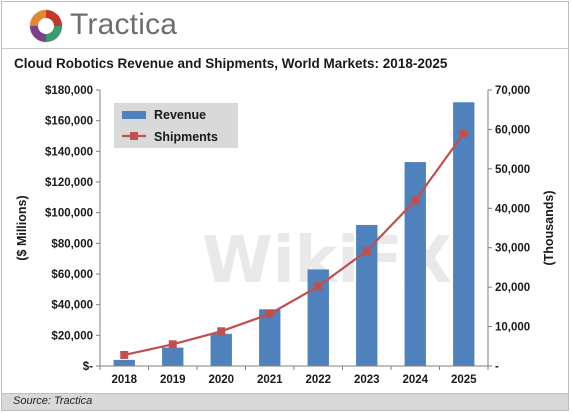  I want to click on y-tick-label-left: $120,000, so click(69, 183).